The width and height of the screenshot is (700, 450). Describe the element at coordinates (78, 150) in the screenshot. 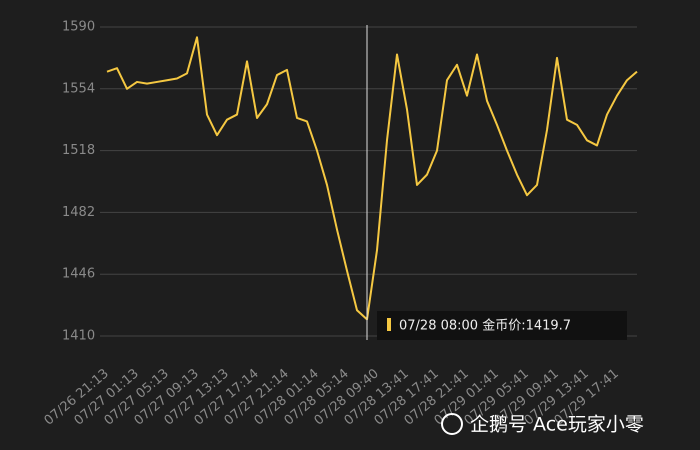

I see `y-tick-label: 1518` at that location.